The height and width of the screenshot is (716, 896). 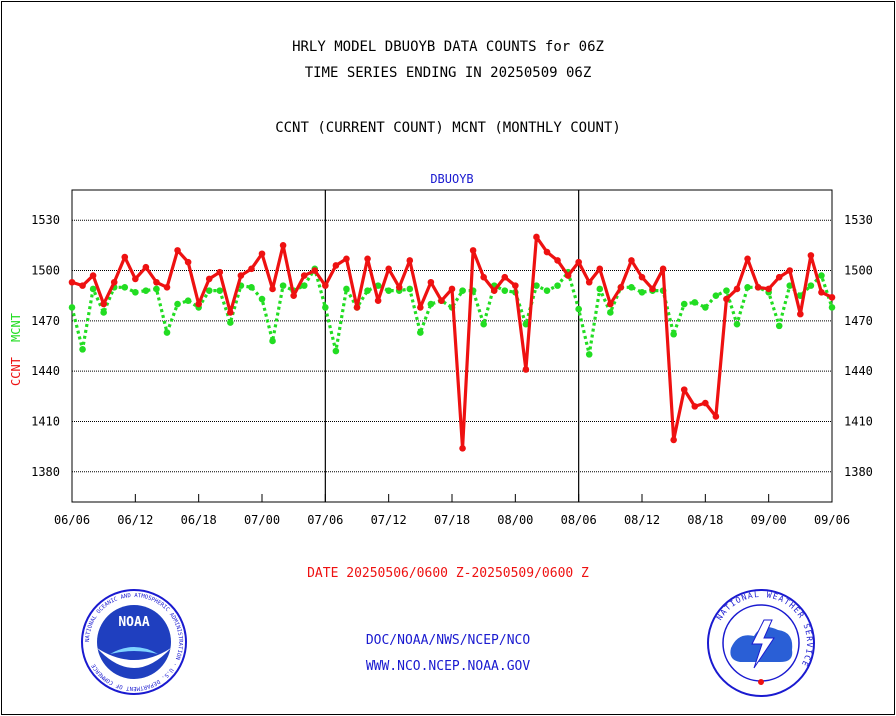 I want to click on y-tick-label-left: 1530, so click(x=45, y=220).